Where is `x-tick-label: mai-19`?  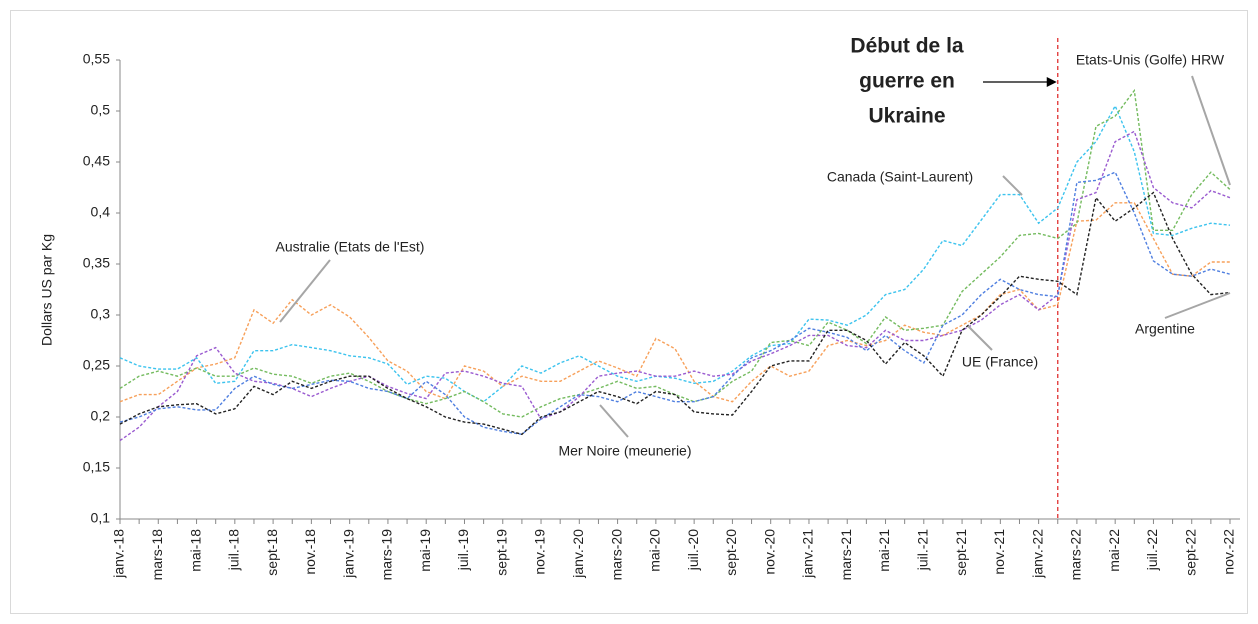
x-tick-label: mai-19 is located at coordinates (425, 550).